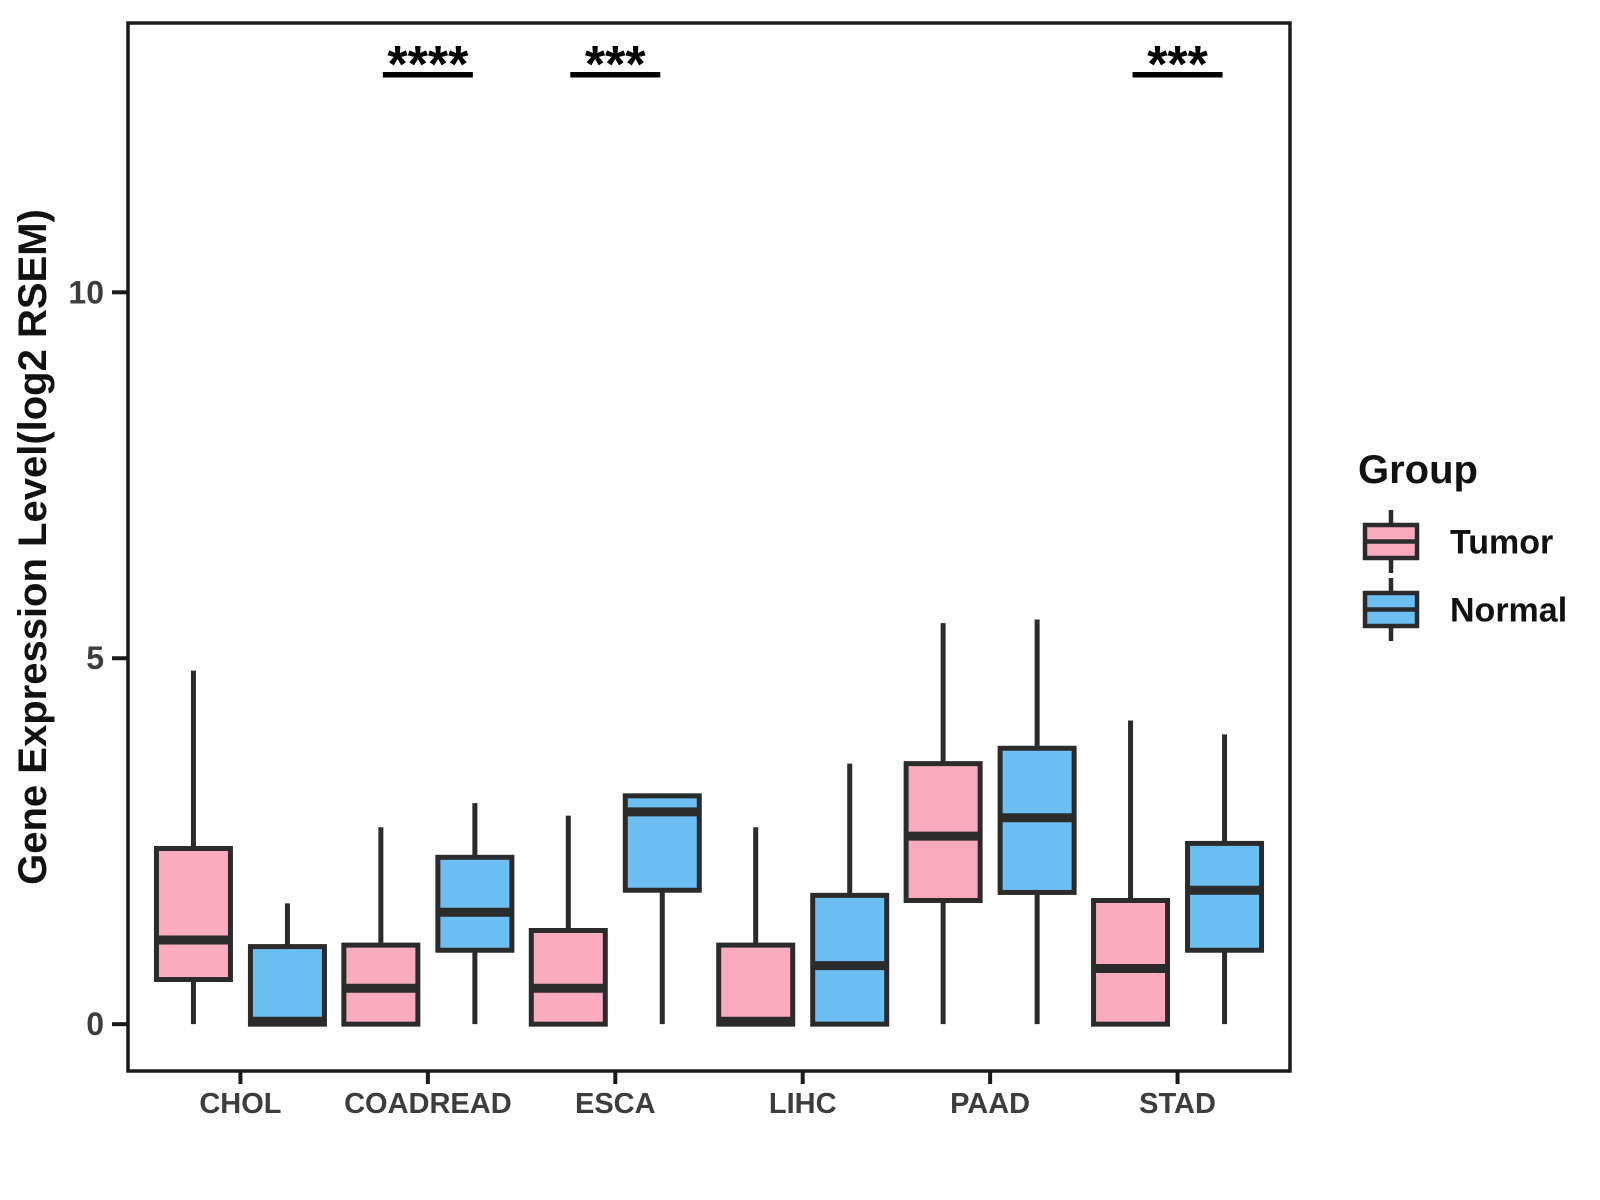 The image size is (1600, 1200). What do you see at coordinates (1418, 470) in the screenshot?
I see `legend-title: Group` at bounding box center [1418, 470].